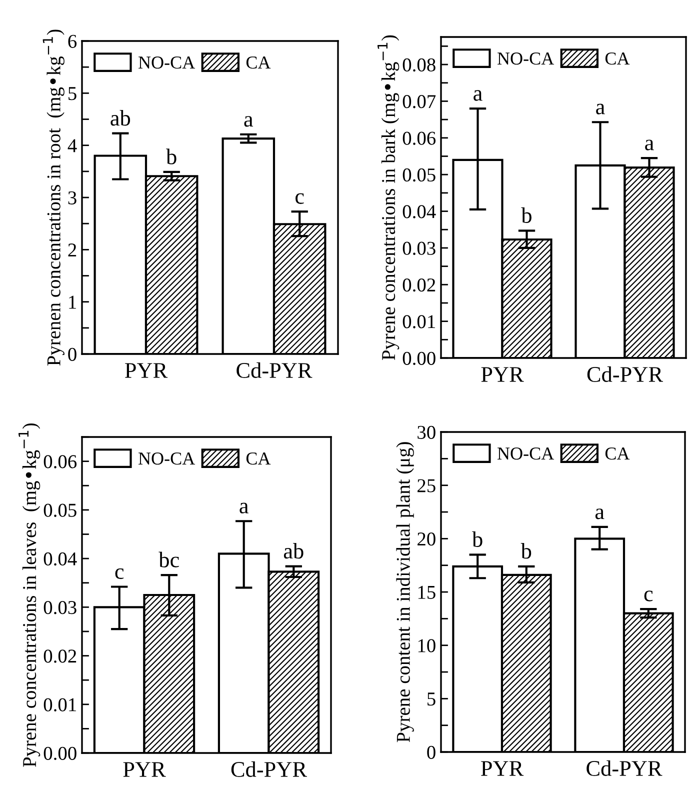  I want to click on y-tick-label: 0.07, so click(419, 101).